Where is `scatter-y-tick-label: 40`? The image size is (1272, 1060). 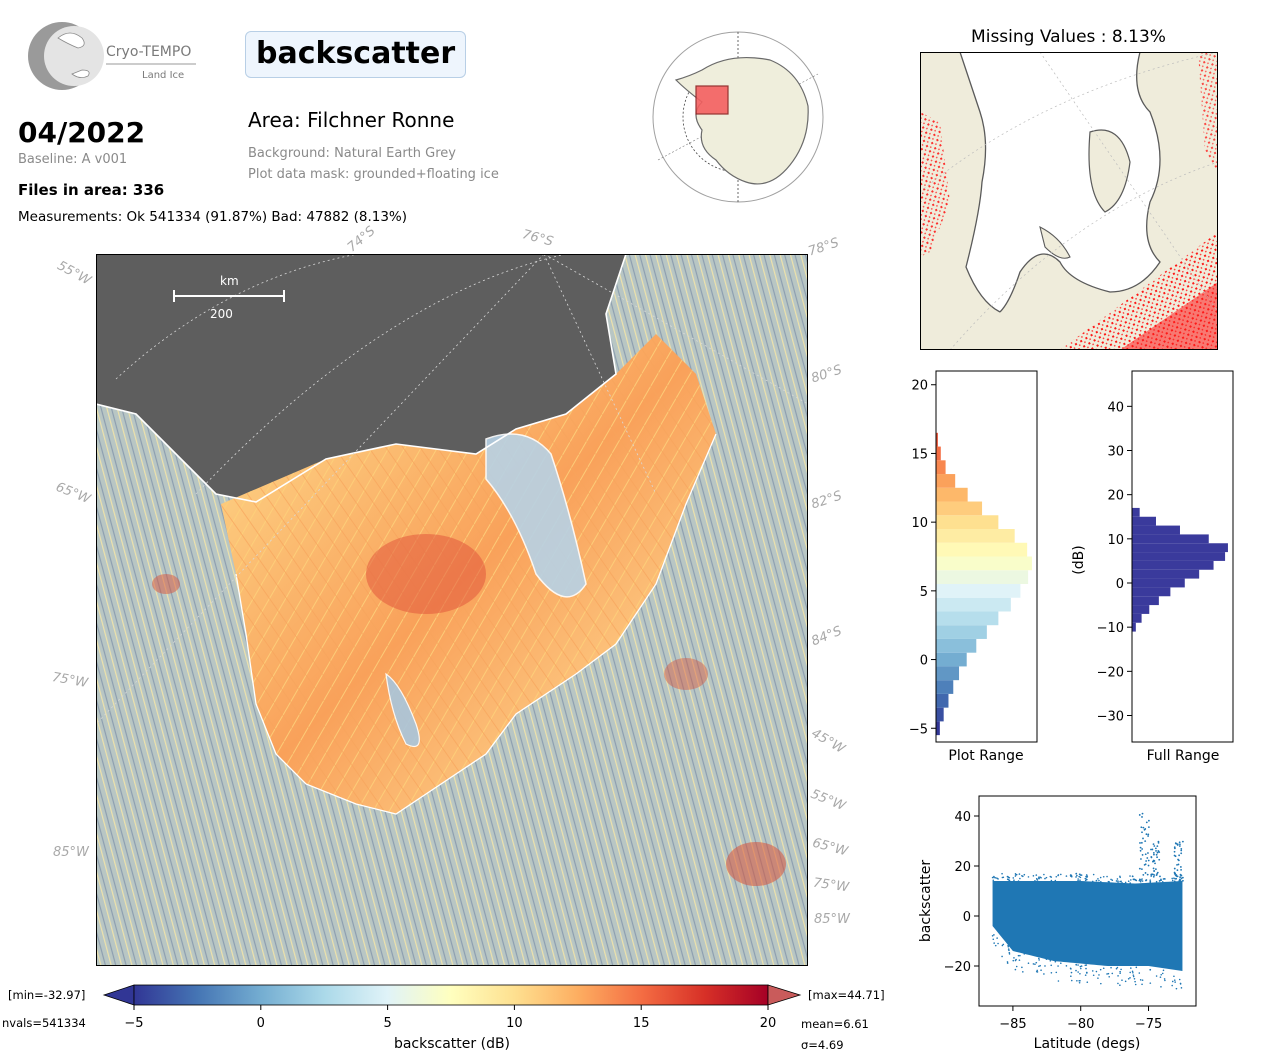
scatter-y-tick-label: 40 is located at coordinates (962, 817).